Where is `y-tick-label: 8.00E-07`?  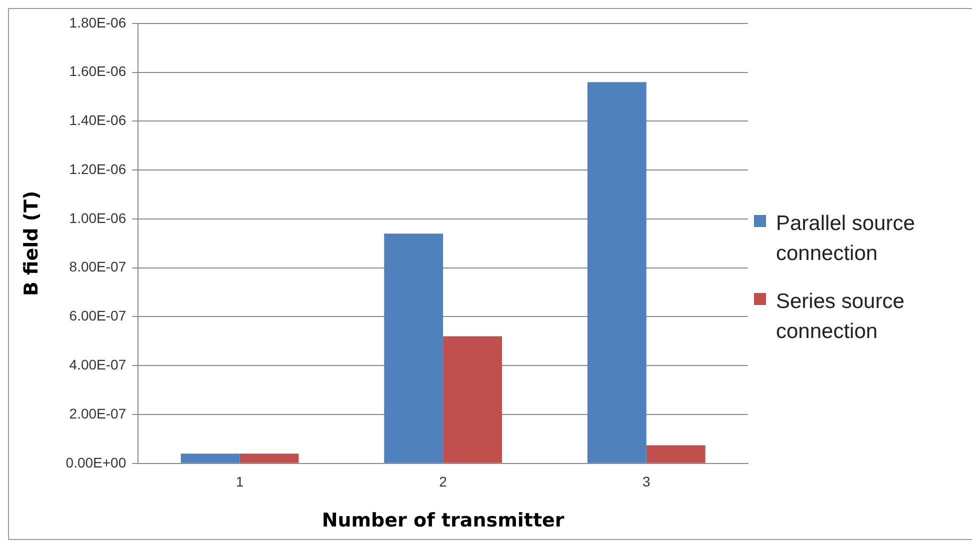
y-tick-label: 8.00E-07 is located at coordinates (97, 266).